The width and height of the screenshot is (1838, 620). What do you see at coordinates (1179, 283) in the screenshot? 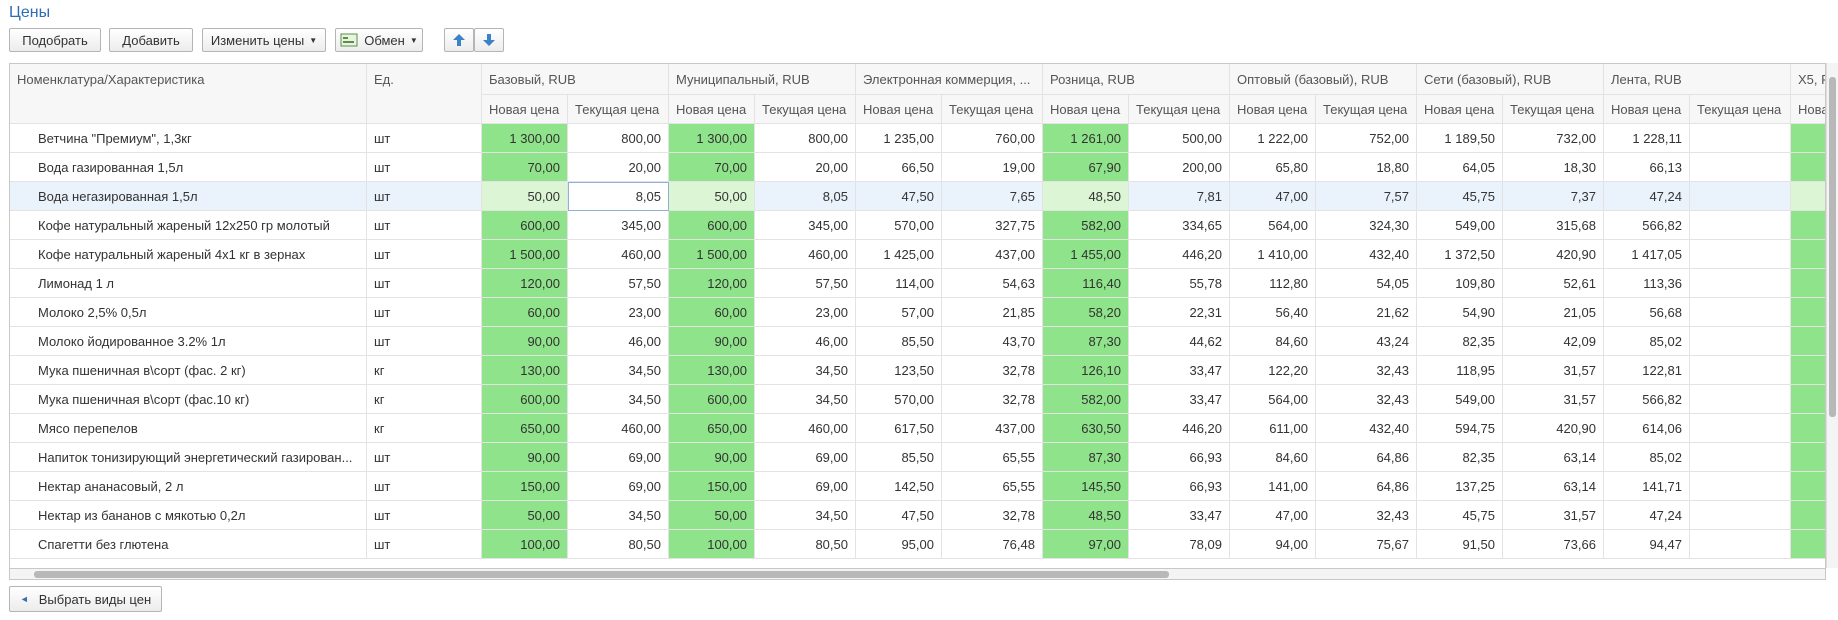
I see `price-cell: 55,78` at bounding box center [1179, 283].